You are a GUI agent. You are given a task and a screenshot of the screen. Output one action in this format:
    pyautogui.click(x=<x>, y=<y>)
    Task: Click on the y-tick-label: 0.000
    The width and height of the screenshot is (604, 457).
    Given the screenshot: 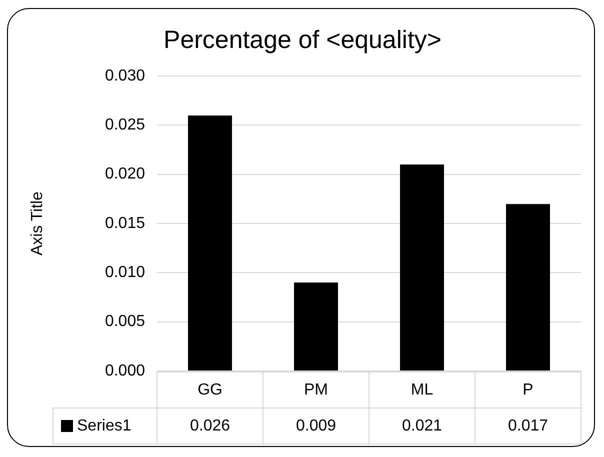 What is the action you would take?
    pyautogui.click(x=125, y=371)
    